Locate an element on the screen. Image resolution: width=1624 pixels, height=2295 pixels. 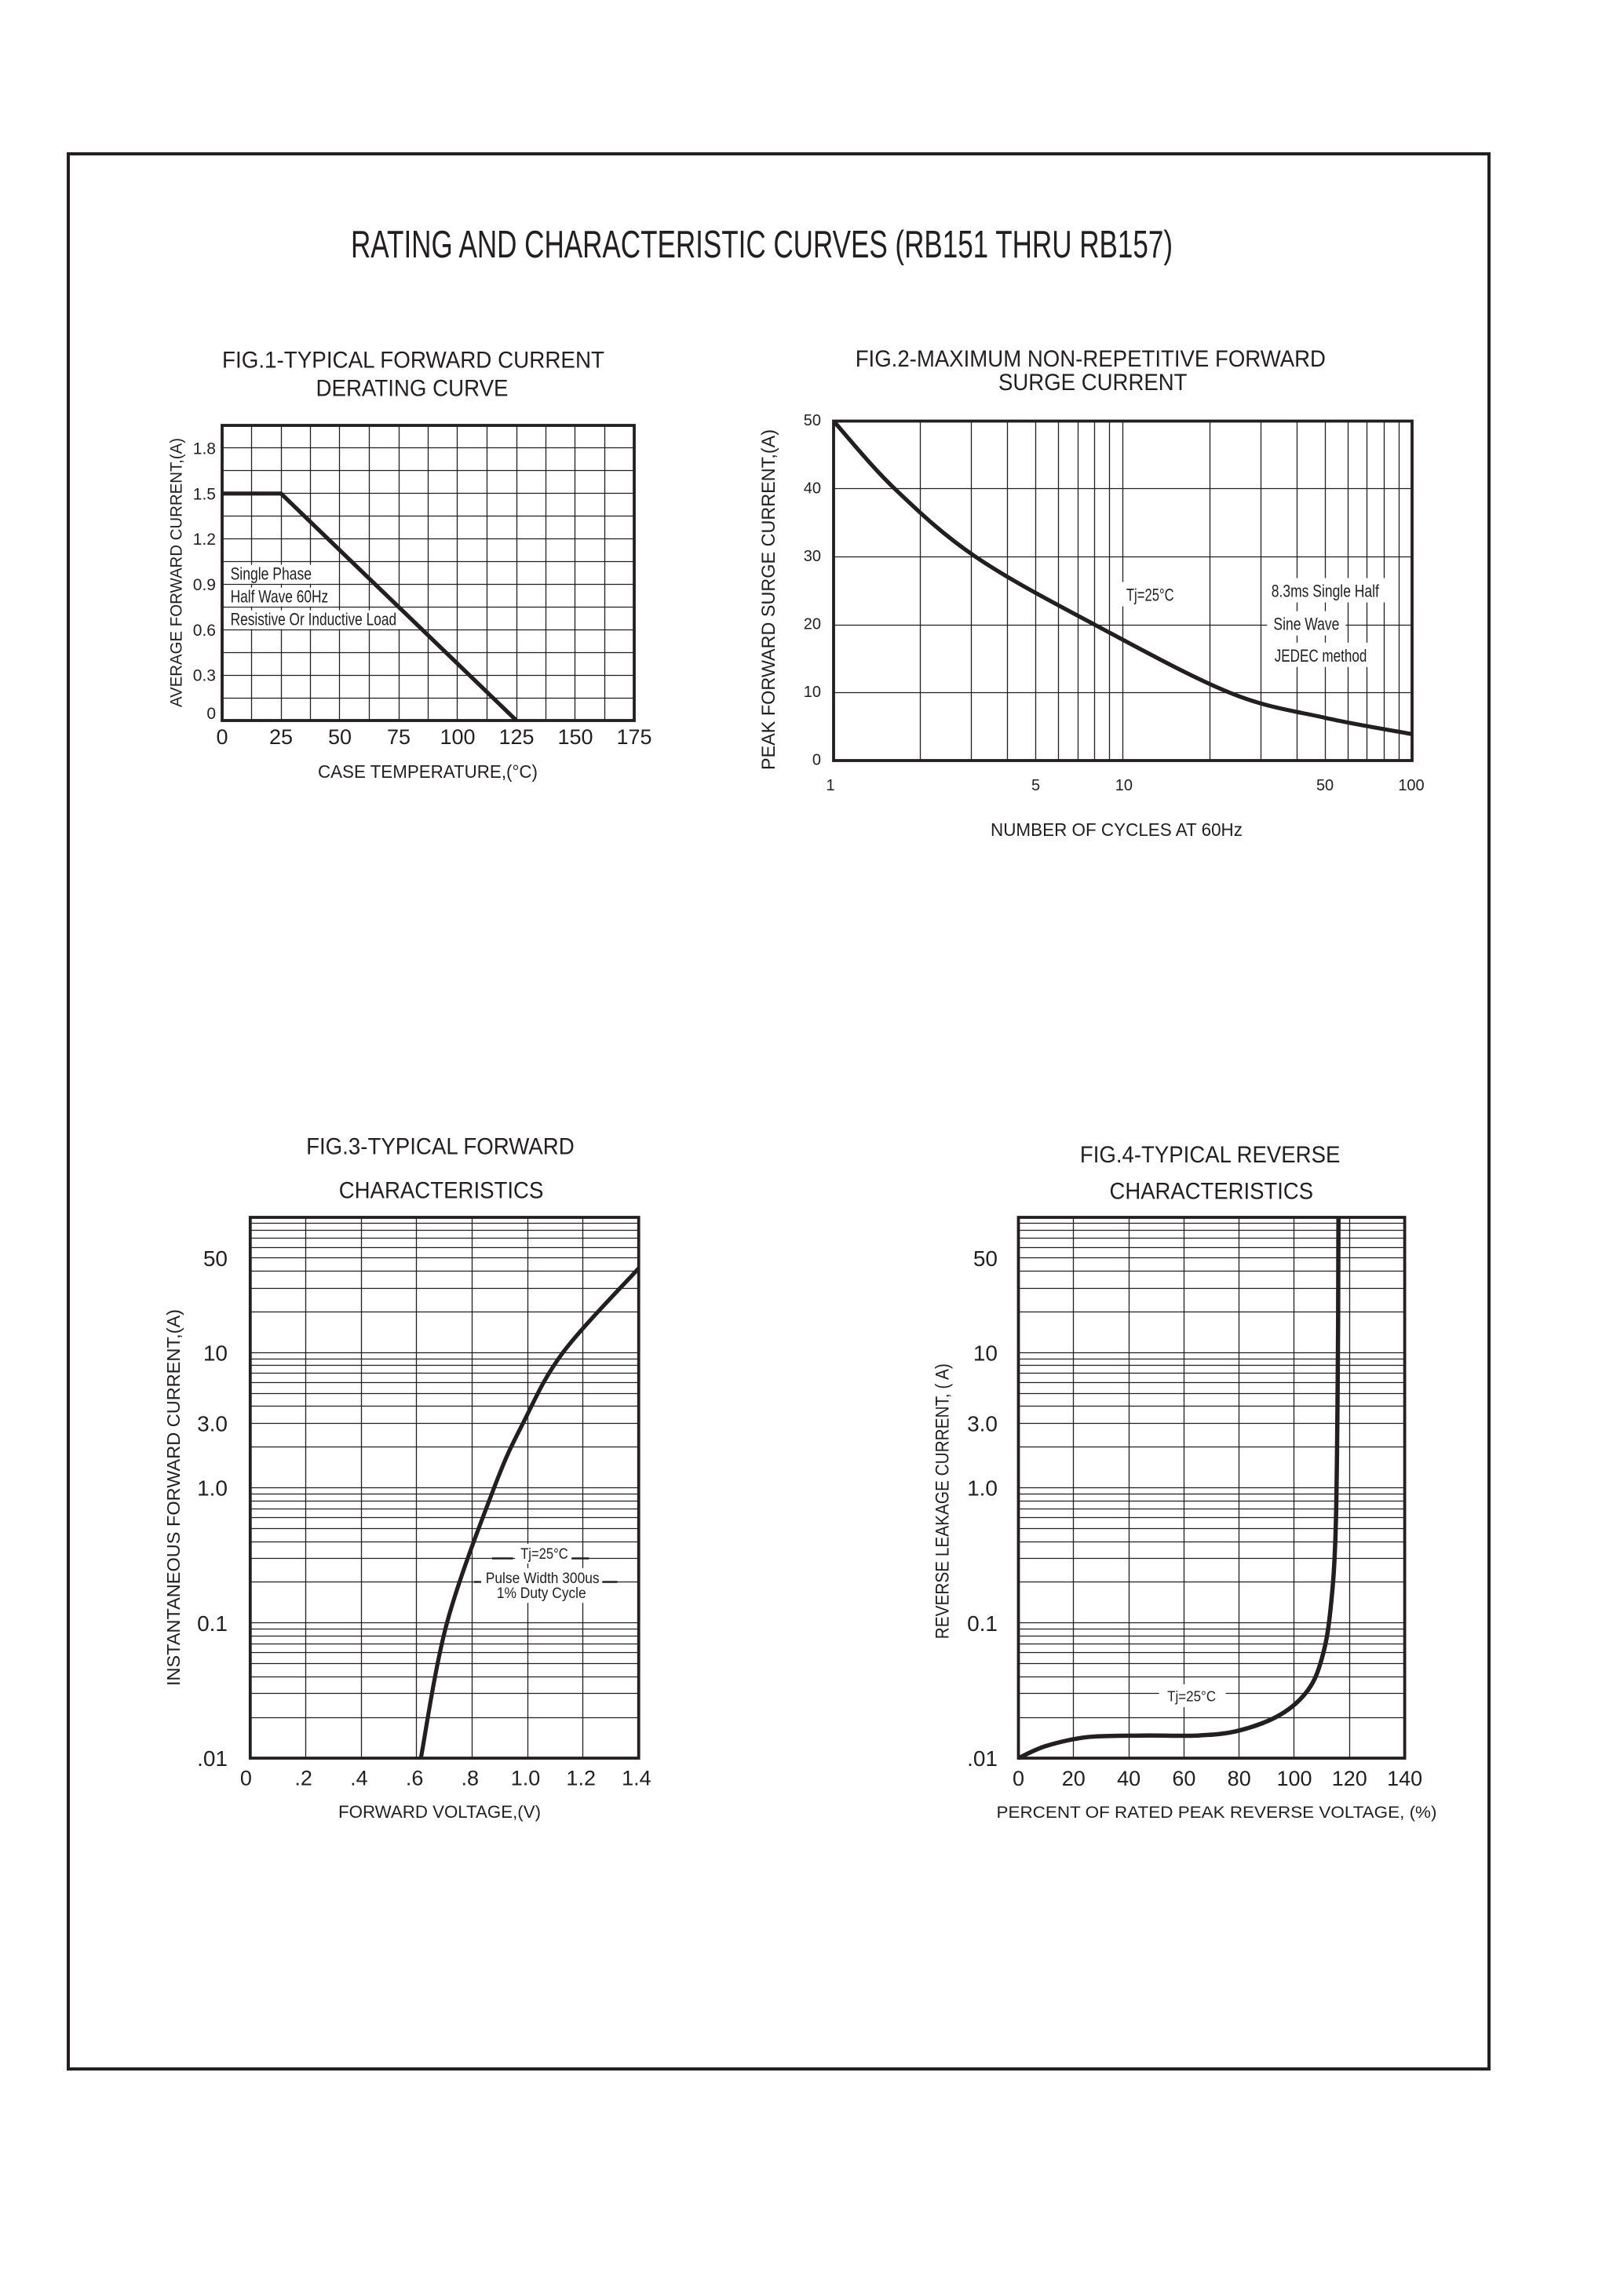
svg-text: FORWARD VOLTAGE,(V) is located at coordinates (440, 1812).